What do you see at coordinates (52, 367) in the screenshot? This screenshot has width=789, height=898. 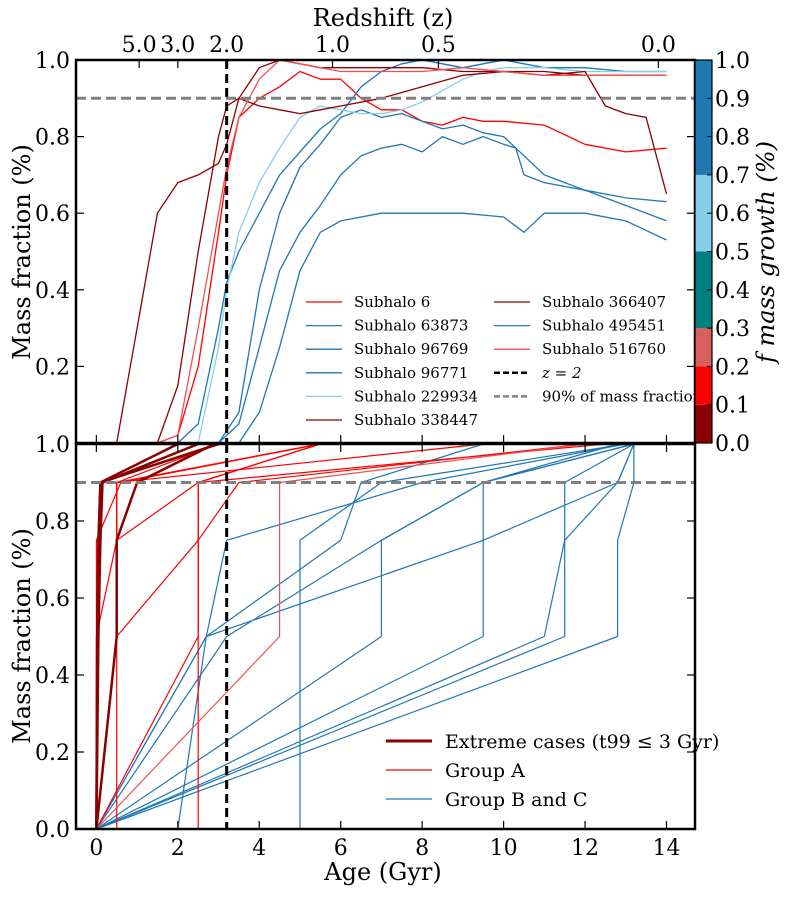 I see `top-ytick-label: 0.2` at bounding box center [52, 367].